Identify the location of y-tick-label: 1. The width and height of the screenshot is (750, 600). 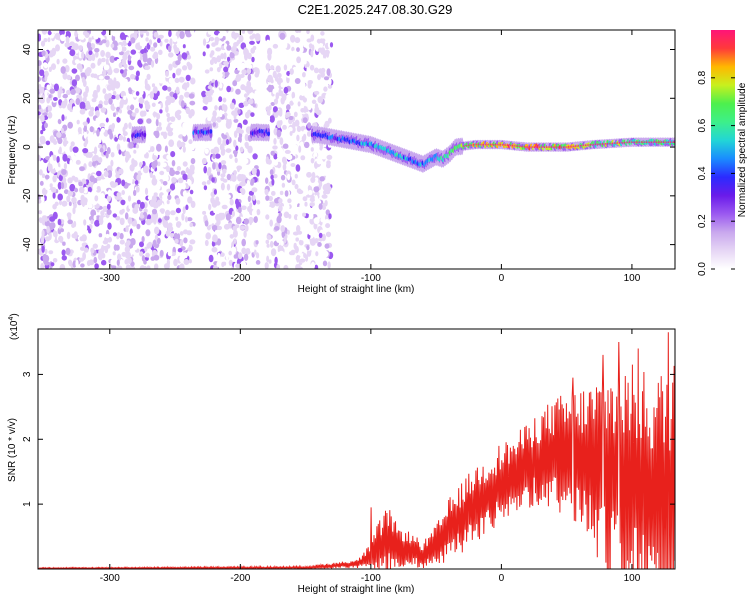
(27, 504).